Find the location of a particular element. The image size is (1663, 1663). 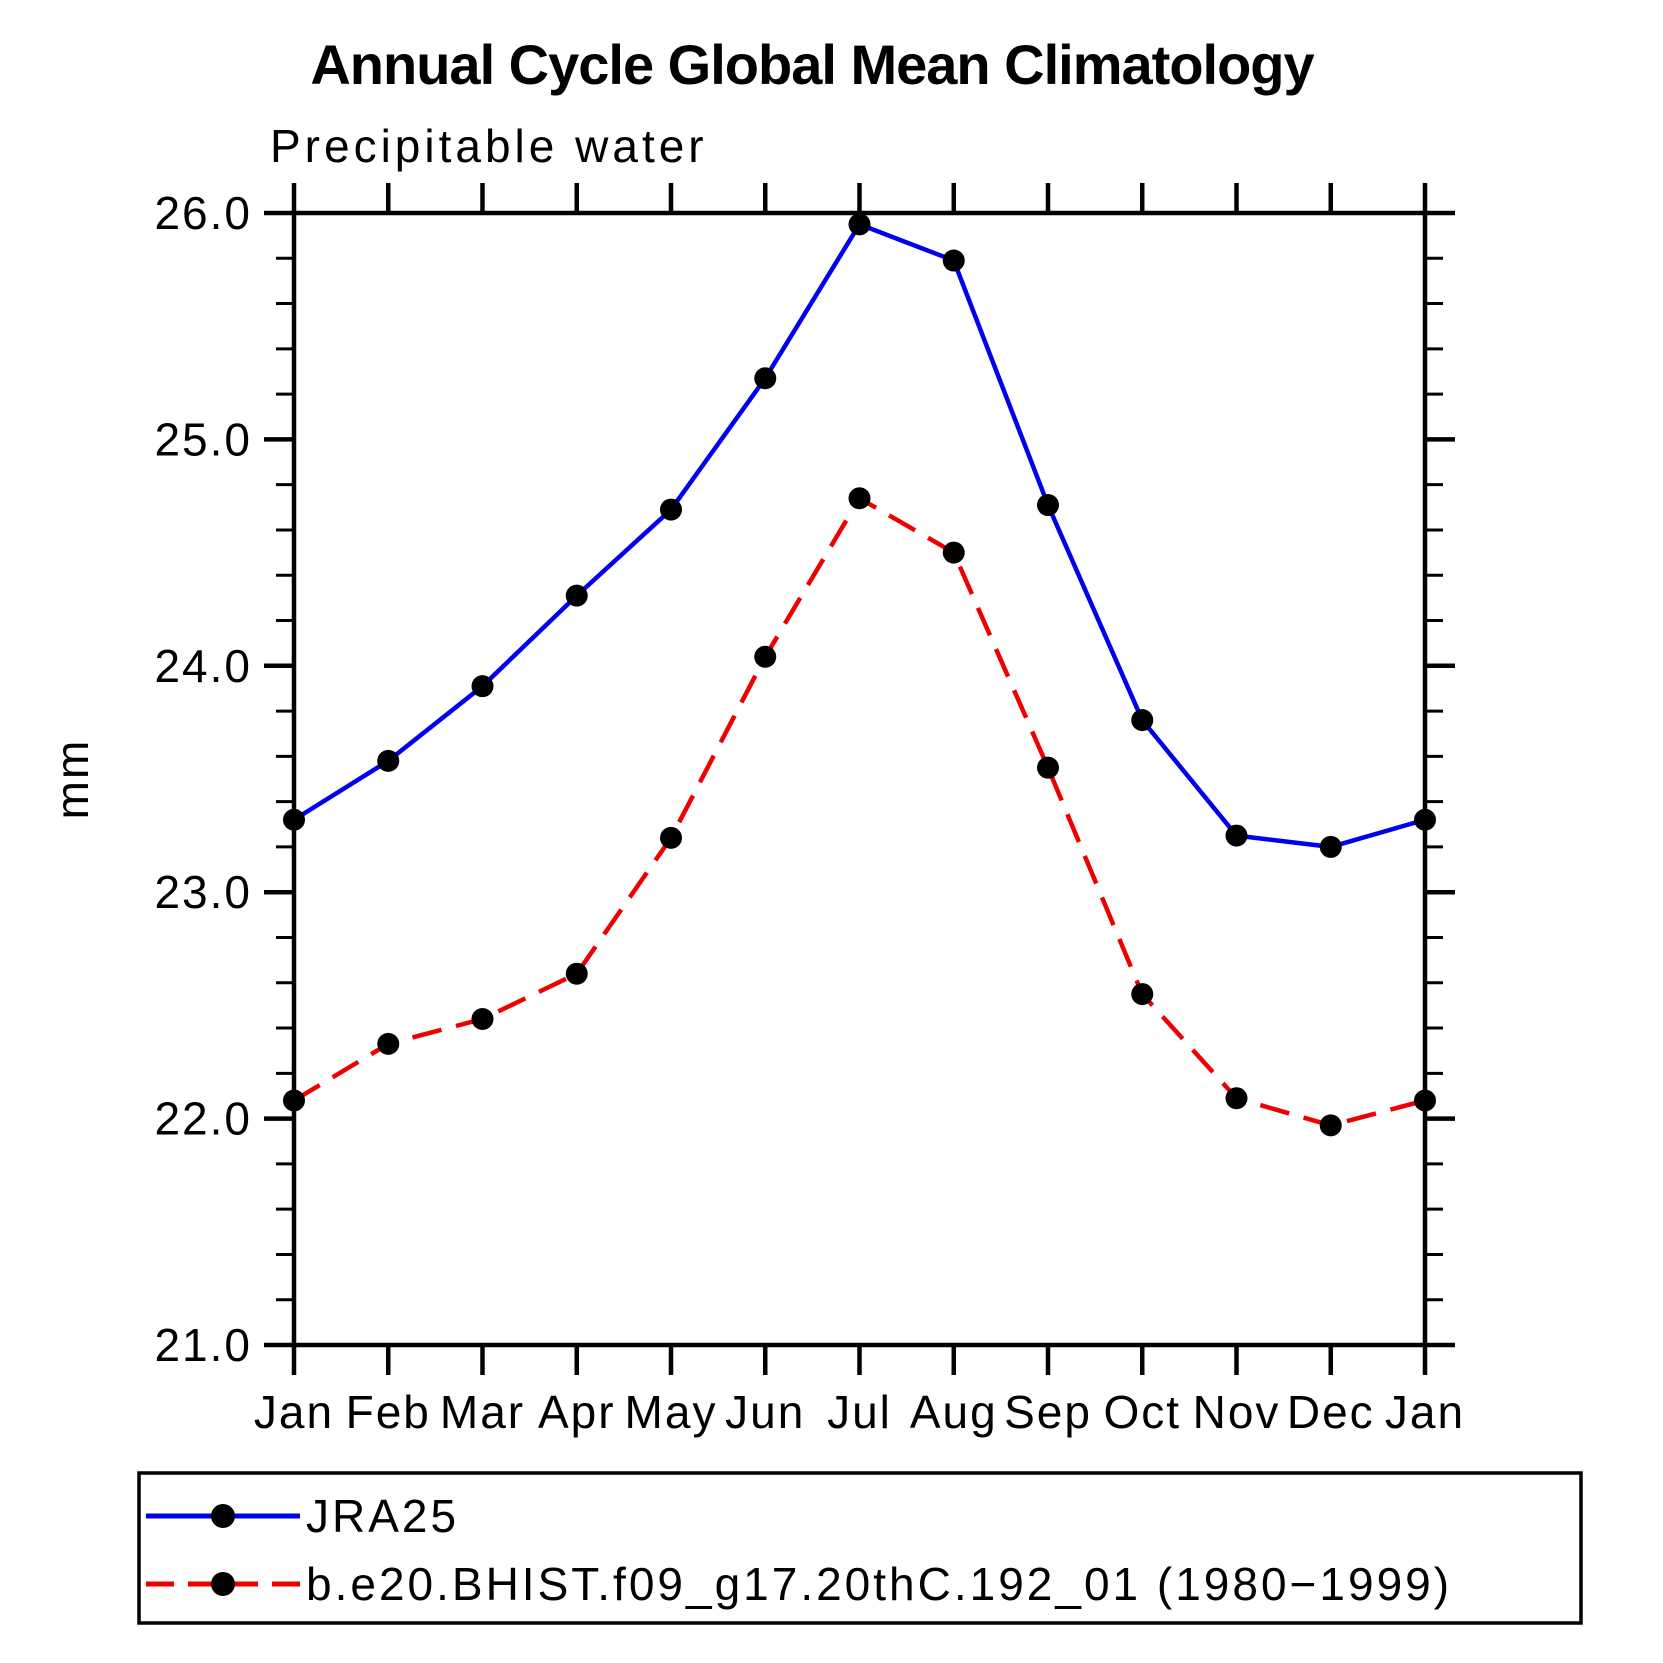

x-tick-label: Jul is located at coordinates (859, 1412).